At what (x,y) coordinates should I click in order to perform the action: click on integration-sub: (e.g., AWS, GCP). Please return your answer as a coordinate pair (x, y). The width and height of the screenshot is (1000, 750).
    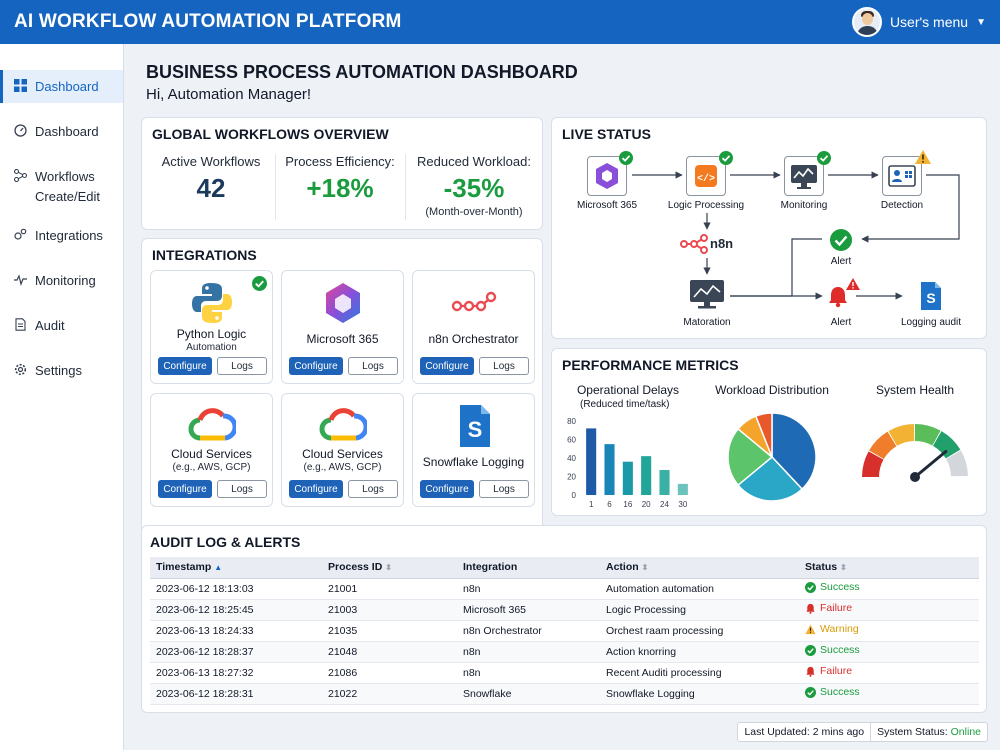
    Looking at the image, I should click on (211, 467).